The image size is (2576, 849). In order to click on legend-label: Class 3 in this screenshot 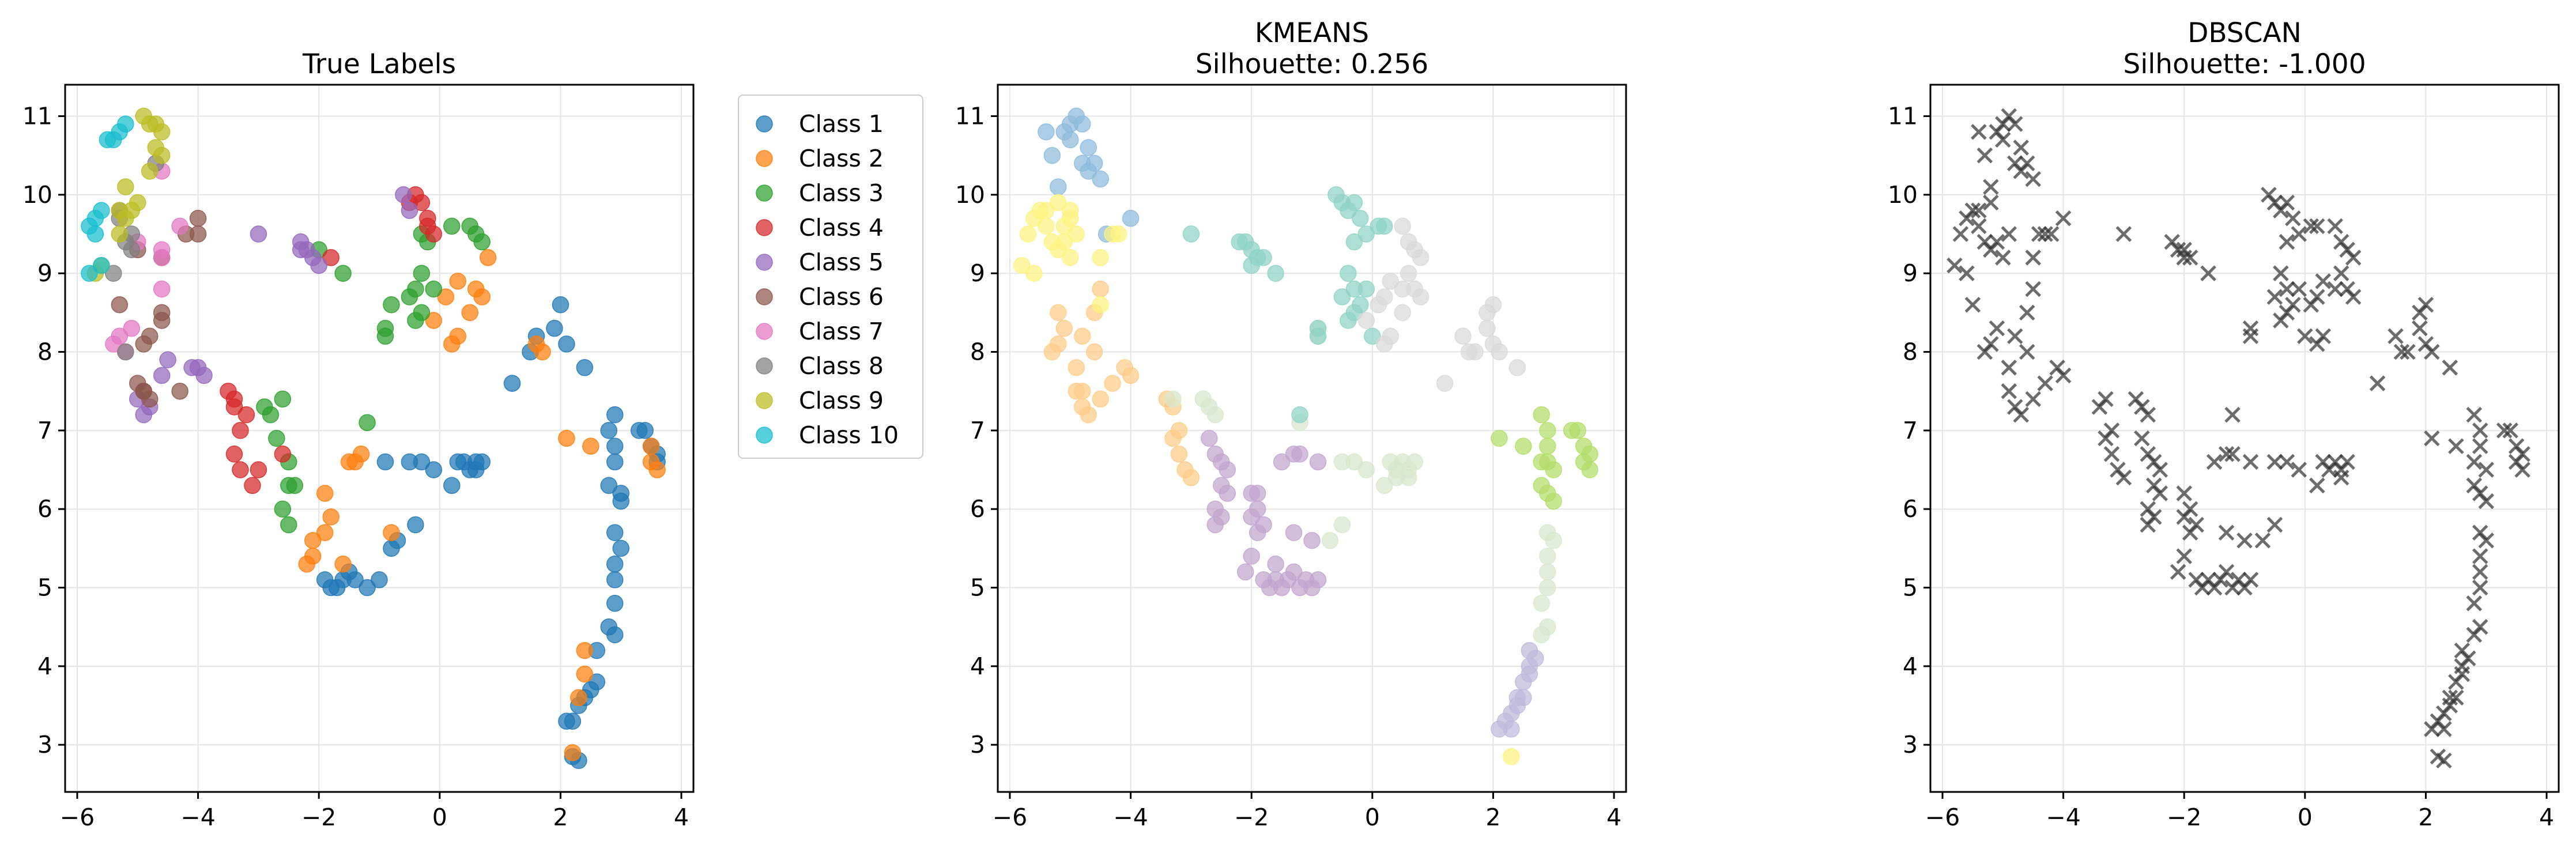, I will do `click(841, 193)`.